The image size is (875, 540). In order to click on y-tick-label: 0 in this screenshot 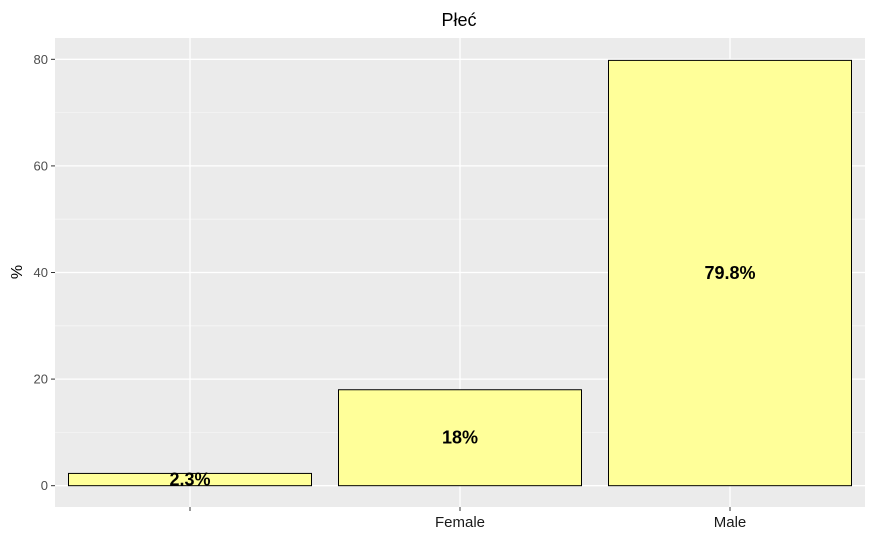, I will do `click(44, 485)`.